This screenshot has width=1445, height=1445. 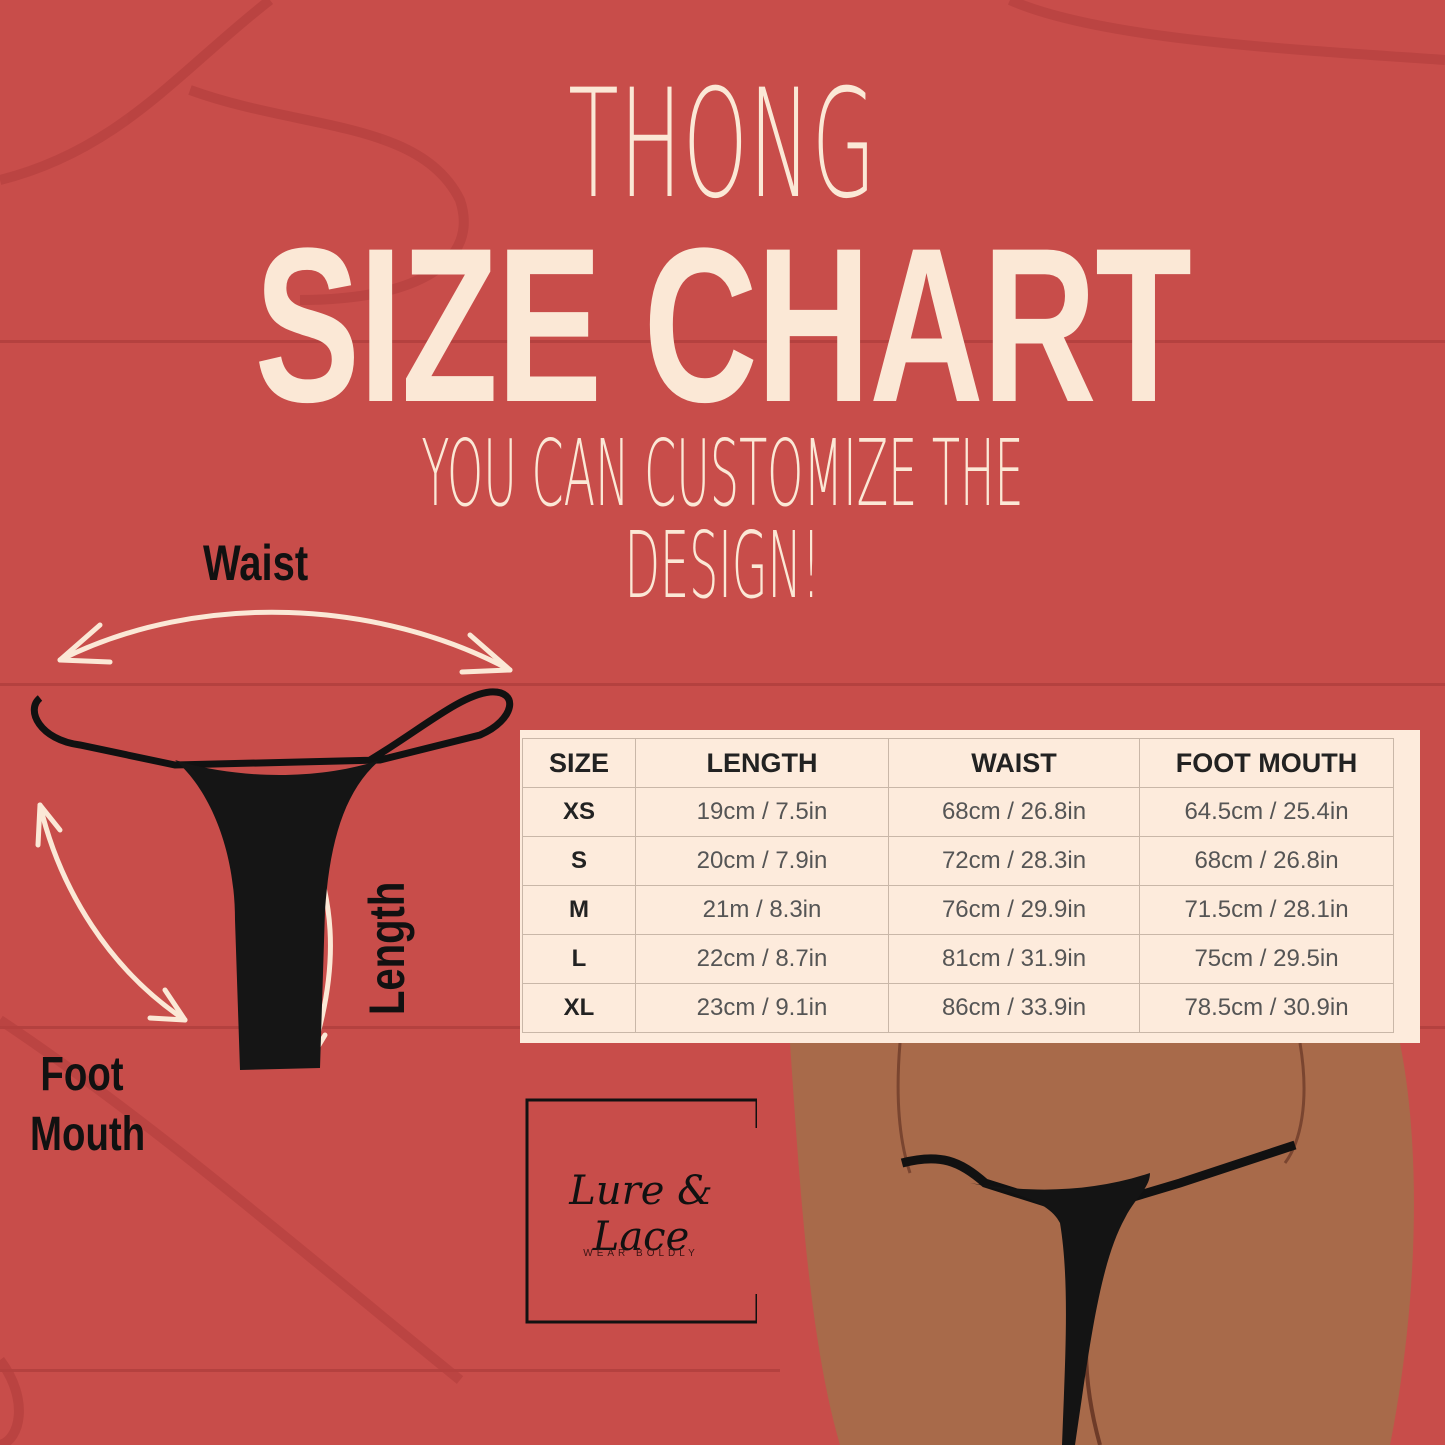 I want to click on cell-size: XL, so click(x=579, y=1008).